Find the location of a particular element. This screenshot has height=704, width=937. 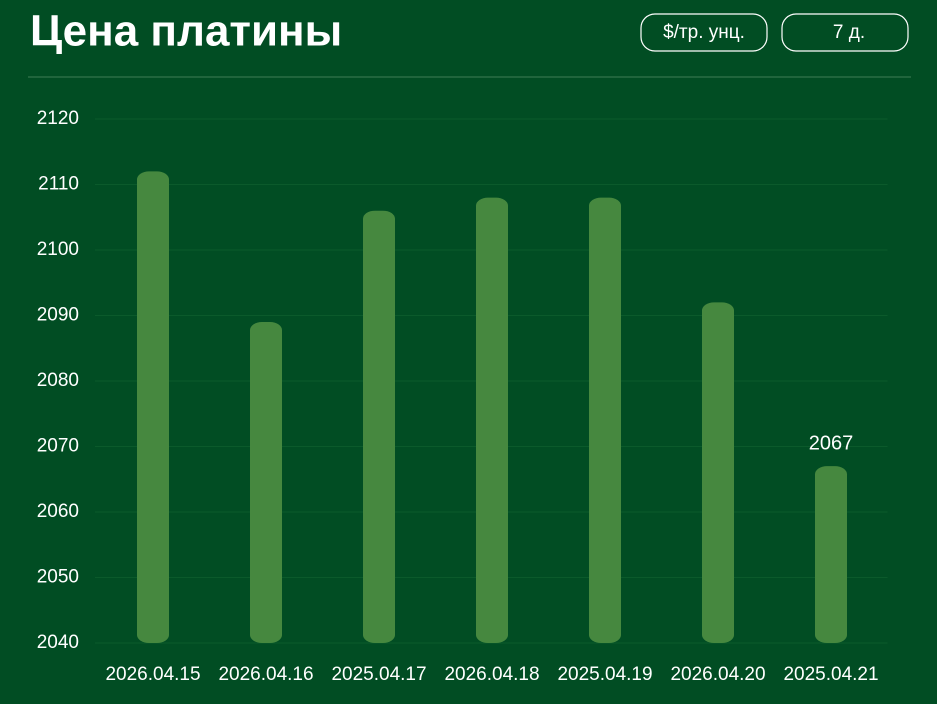

data-label: 2067 is located at coordinates (831, 443).